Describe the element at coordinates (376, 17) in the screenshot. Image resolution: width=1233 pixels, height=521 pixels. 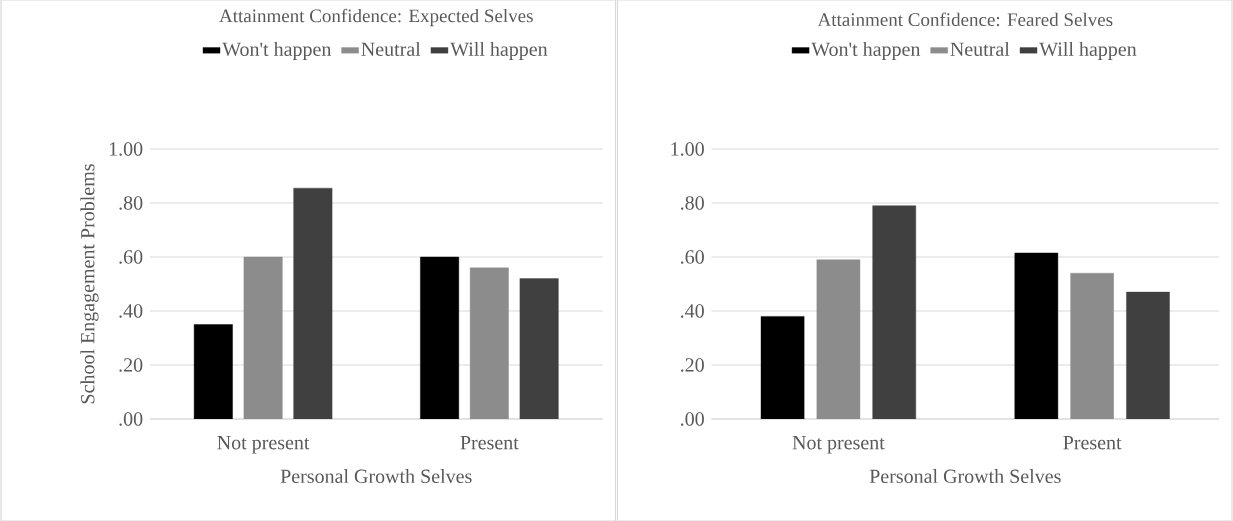
I see `chart-title: Attainment Confidence: Expected Selves` at that location.